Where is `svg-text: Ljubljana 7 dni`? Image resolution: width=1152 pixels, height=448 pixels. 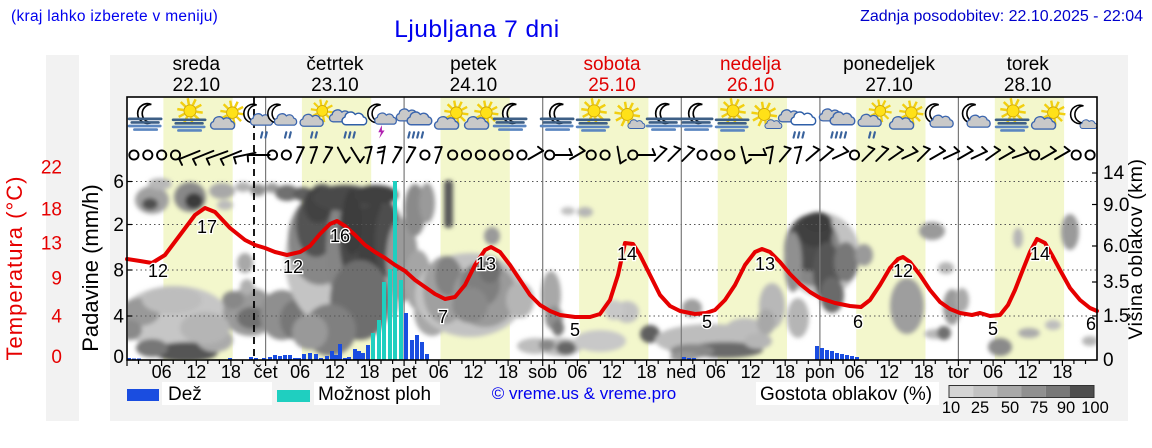 svg-text: Ljubljana 7 dni is located at coordinates (477, 29).